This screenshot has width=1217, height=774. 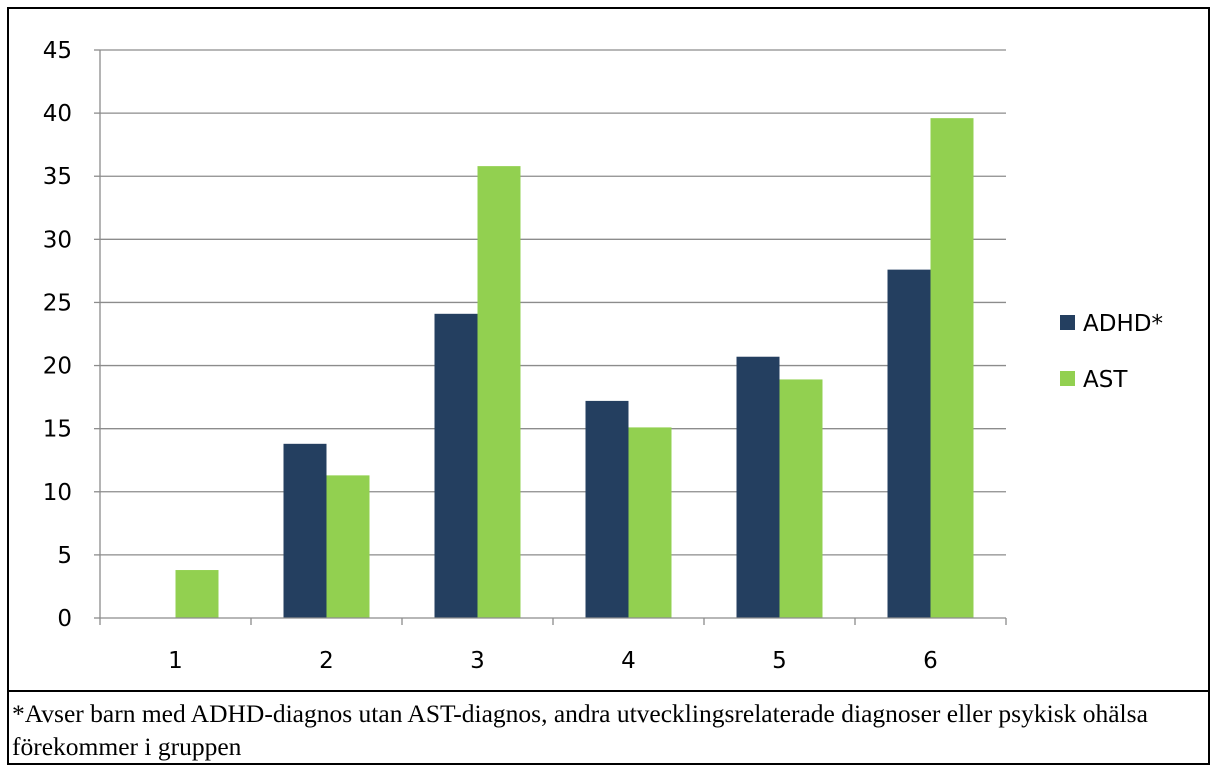 What do you see at coordinates (477, 661) in the screenshot?
I see `x-tick-label: 3` at bounding box center [477, 661].